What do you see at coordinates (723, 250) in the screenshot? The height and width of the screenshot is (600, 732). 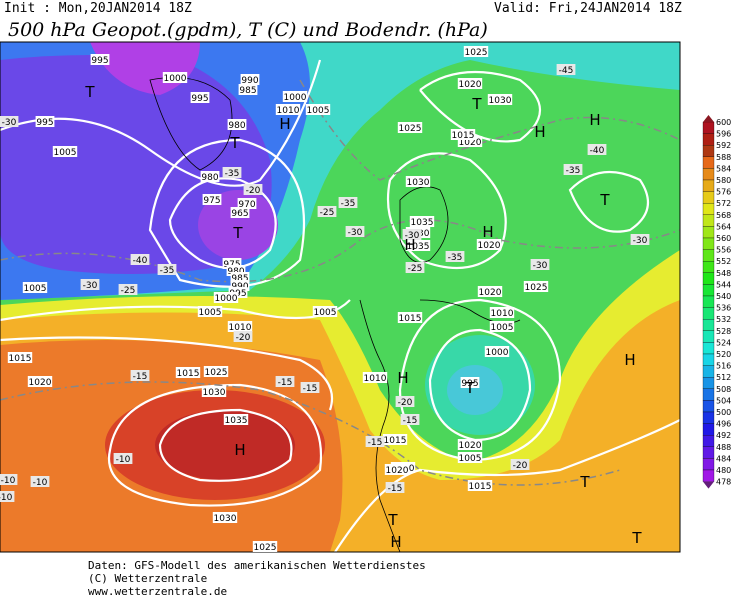 I see `colorbar-label: 556` at bounding box center [723, 250].